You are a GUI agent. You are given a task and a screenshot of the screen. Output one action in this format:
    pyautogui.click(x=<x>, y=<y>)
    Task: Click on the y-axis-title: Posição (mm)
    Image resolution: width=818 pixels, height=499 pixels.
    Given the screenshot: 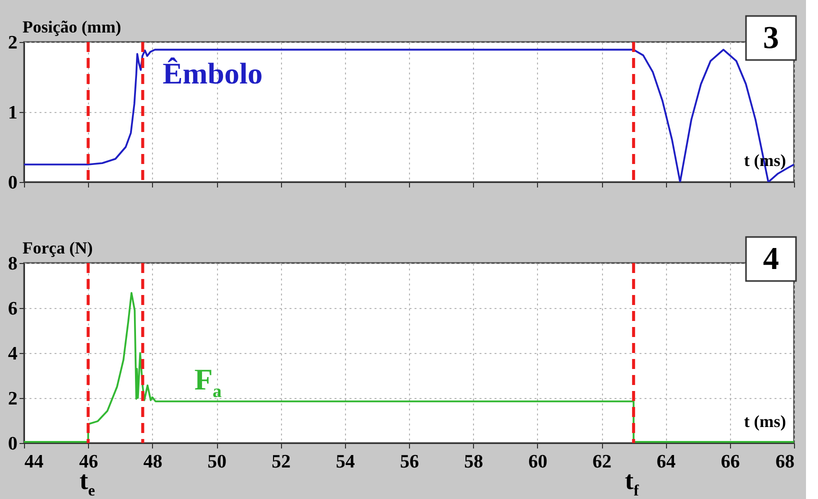 What is the action you would take?
    pyautogui.click(x=72, y=27)
    